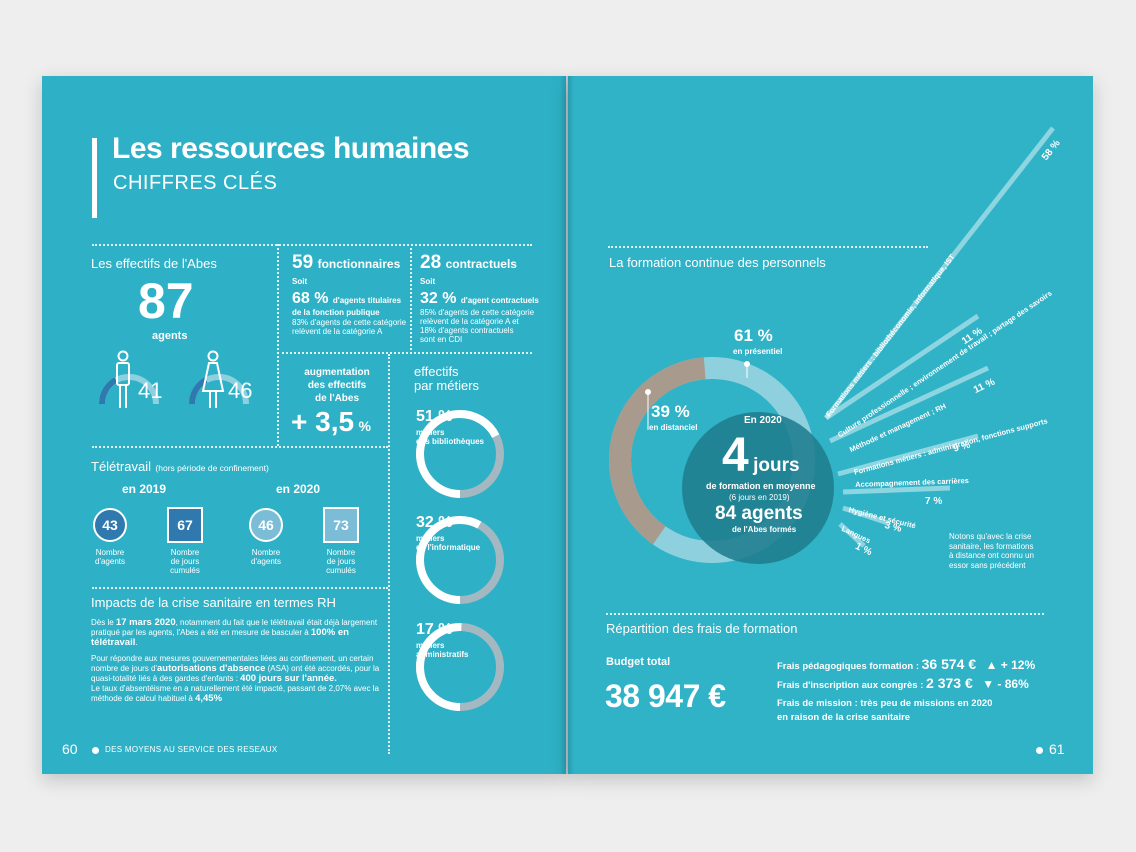 This screenshot has width=1136, height=852. I want to click on contractuels-line: 28 contractuels, so click(468, 263).